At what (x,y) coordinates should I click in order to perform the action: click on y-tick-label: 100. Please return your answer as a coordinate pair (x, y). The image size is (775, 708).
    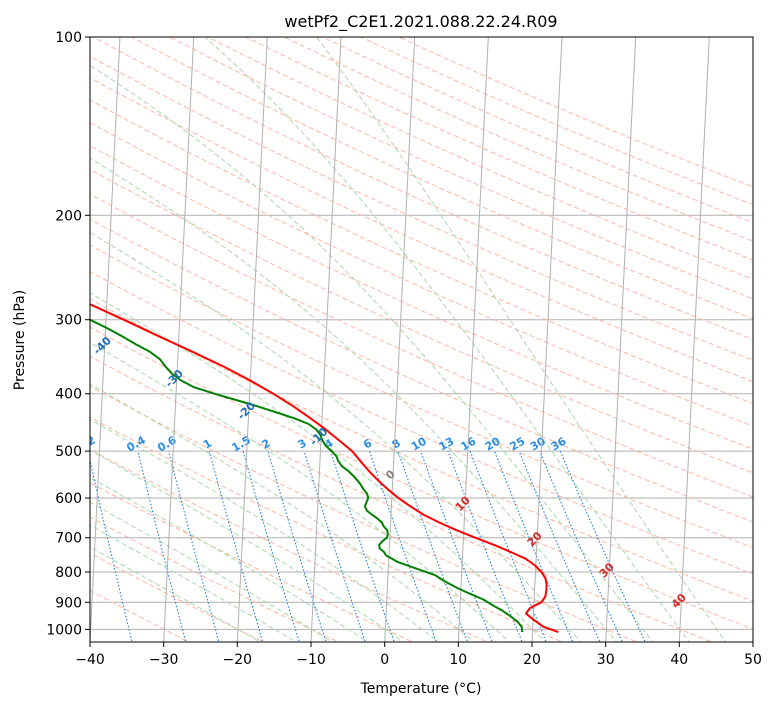
    Looking at the image, I should click on (68, 38).